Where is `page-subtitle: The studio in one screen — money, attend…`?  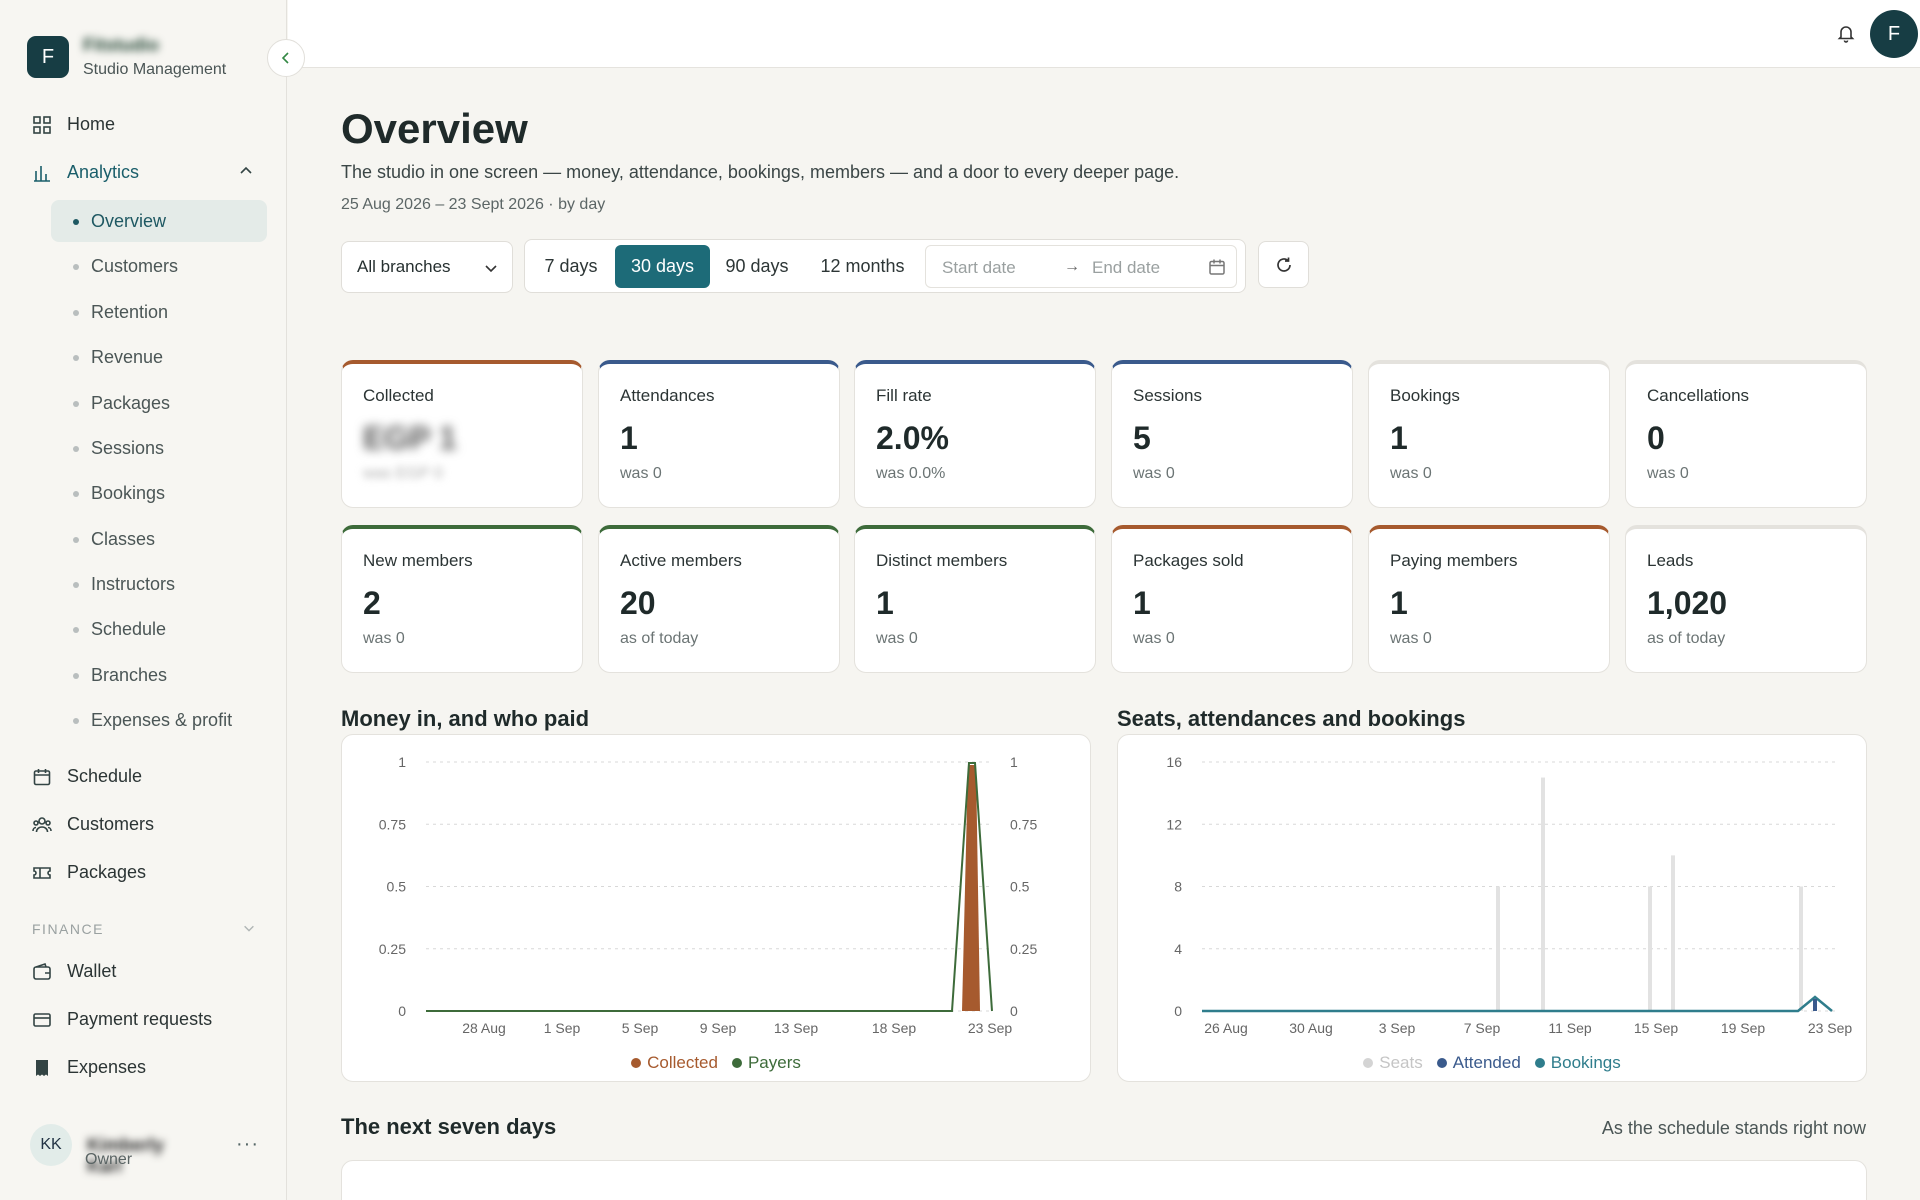
page-subtitle: The studio in one screen — money, attend… is located at coordinates (760, 172).